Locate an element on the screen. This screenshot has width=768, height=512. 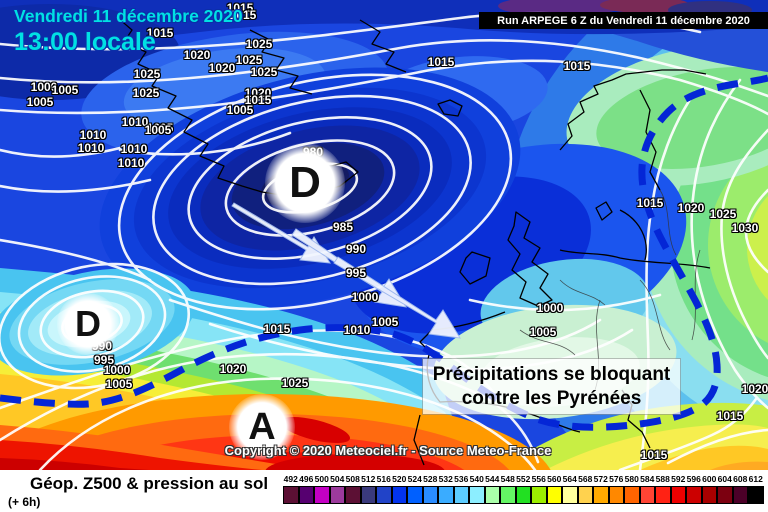
colorbar-tick: 500 is located at coordinates (321, 479).